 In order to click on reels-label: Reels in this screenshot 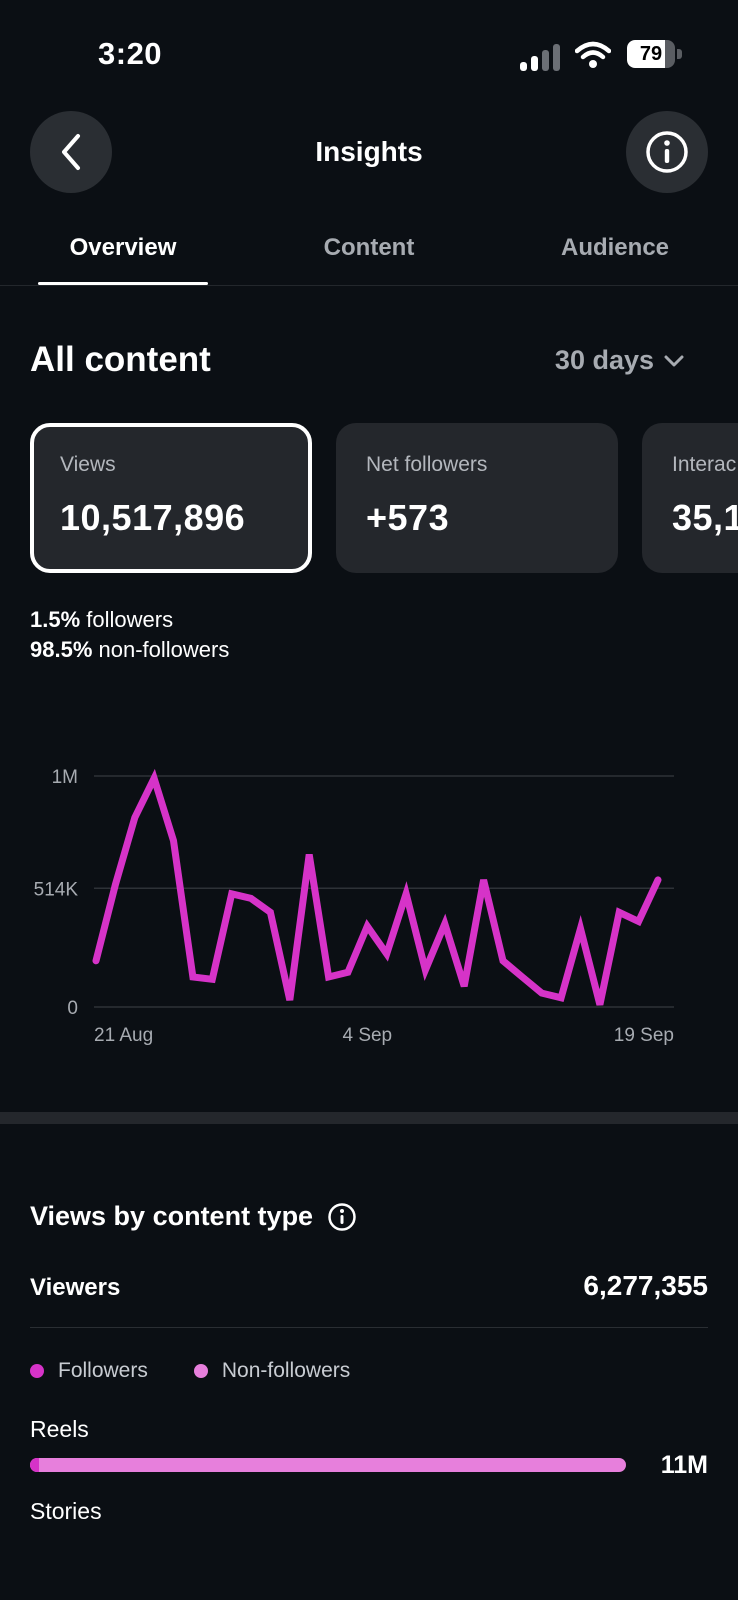, I will do `click(59, 1429)`.